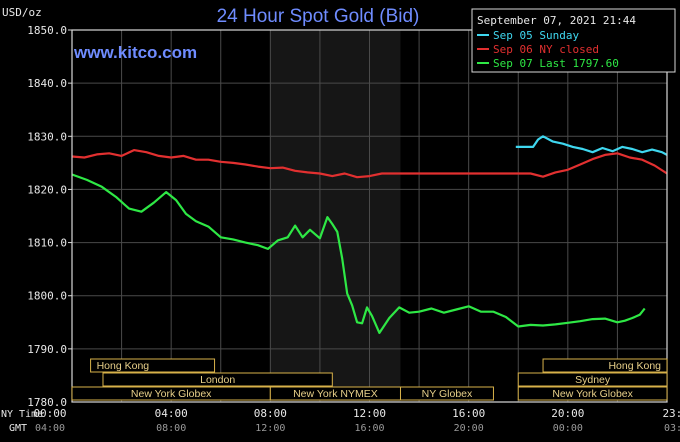 The height and width of the screenshot is (442, 680). I want to click on gmt-tick-label: 00:00, so click(568, 428).